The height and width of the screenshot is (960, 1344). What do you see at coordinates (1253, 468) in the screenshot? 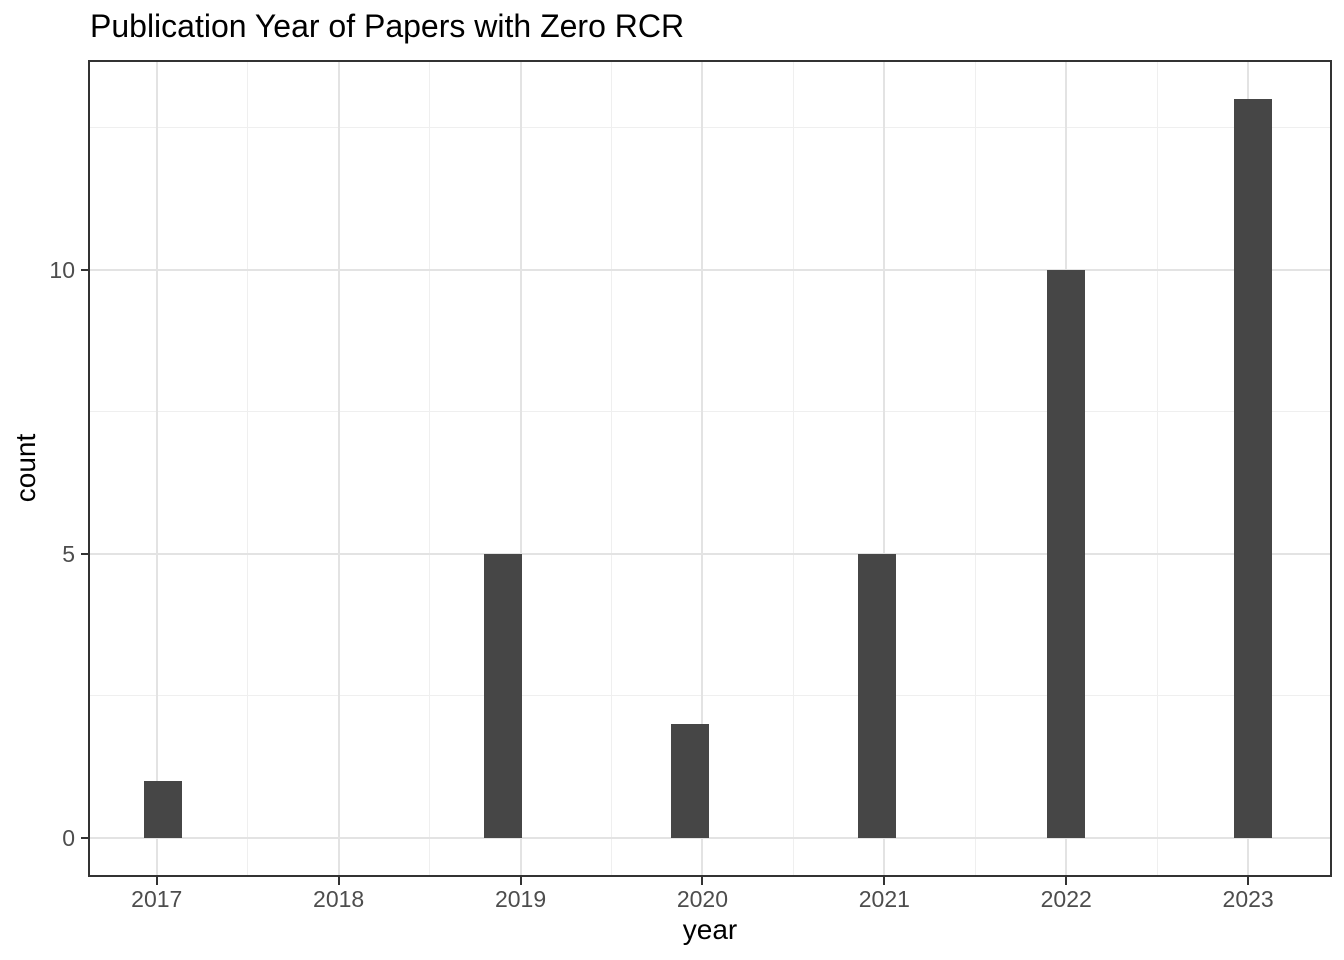
I see `bar-2023` at bounding box center [1253, 468].